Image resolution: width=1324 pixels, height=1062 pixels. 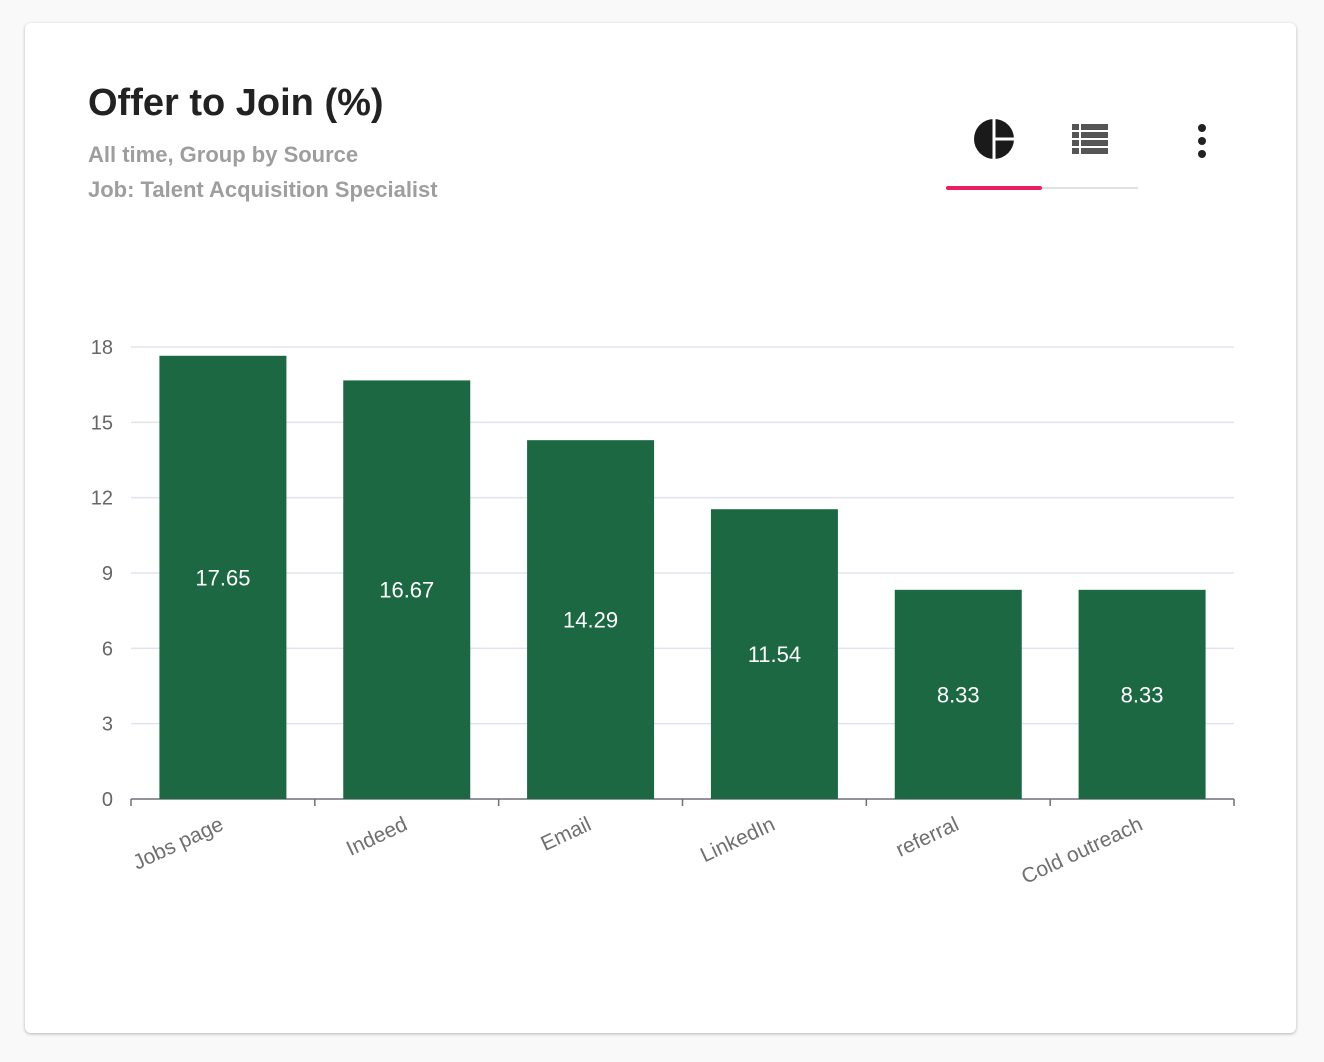 What do you see at coordinates (102, 348) in the screenshot?
I see `y-tick-label: 18` at bounding box center [102, 348].